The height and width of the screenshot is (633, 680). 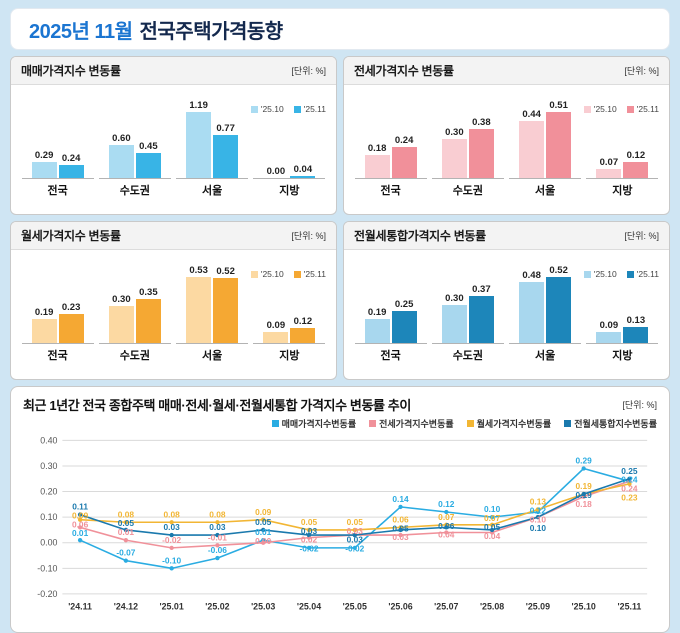 What do you see at coordinates (481, 290) in the screenshot?
I see `bar-value: 0.37` at bounding box center [481, 290].